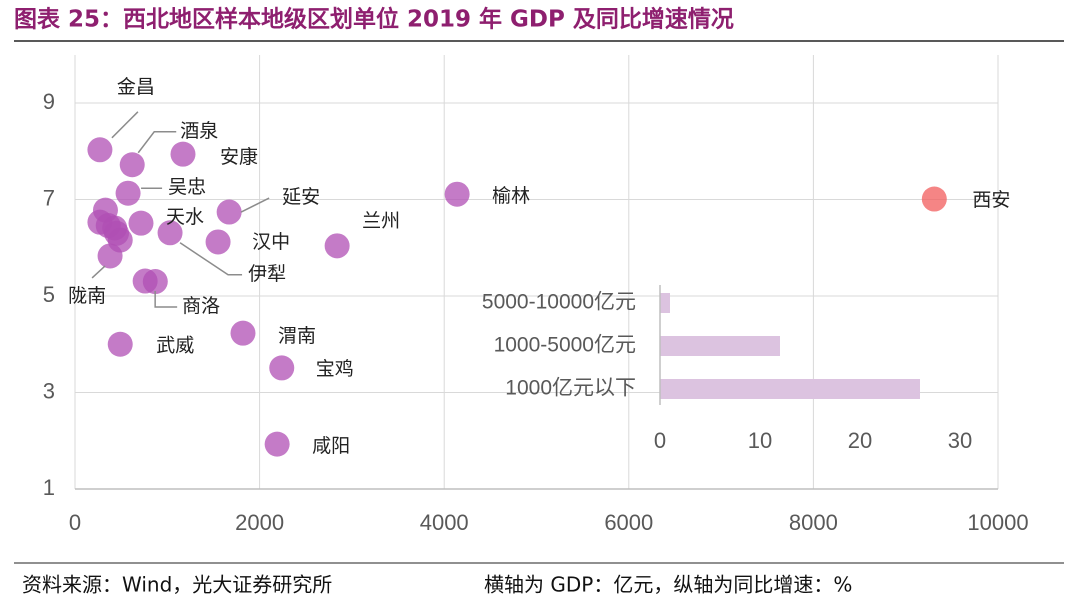  Describe the element at coordinates (381, 221) in the screenshot. I see `point-label: 兰州` at that location.